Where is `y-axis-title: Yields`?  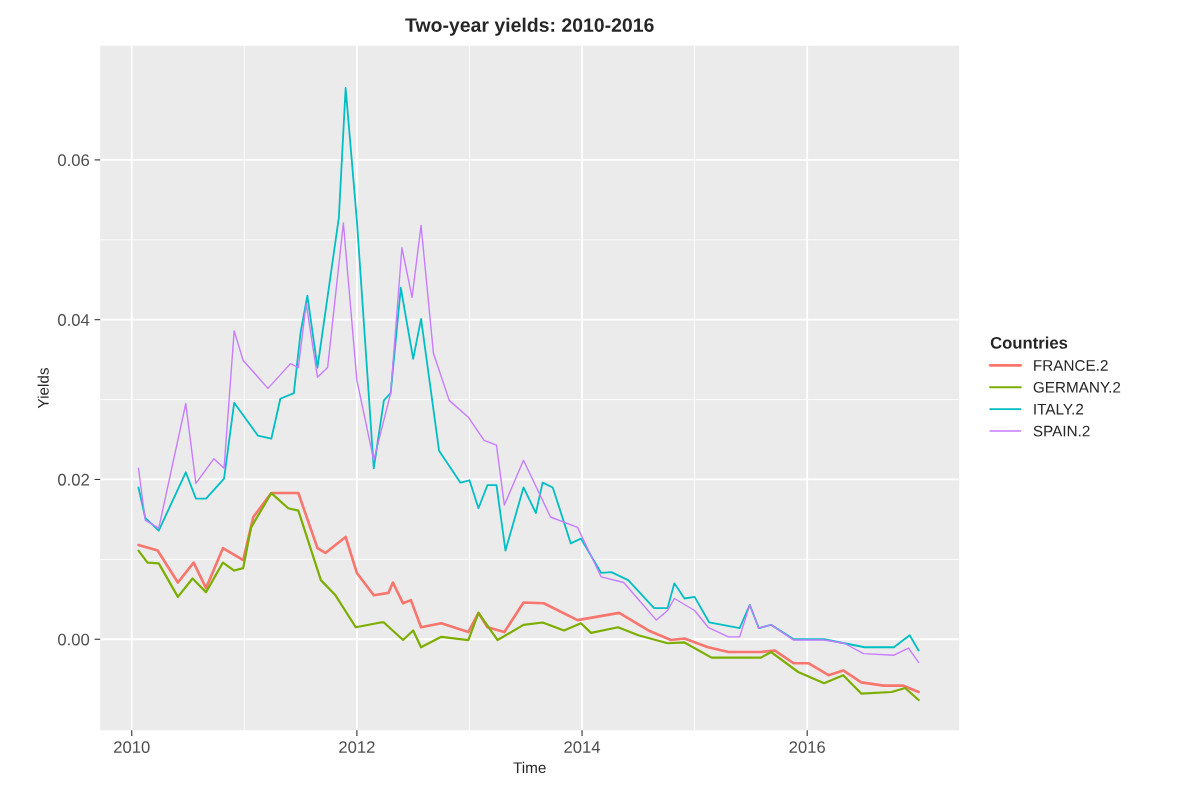
y-axis-title: Yields is located at coordinates (43, 388).